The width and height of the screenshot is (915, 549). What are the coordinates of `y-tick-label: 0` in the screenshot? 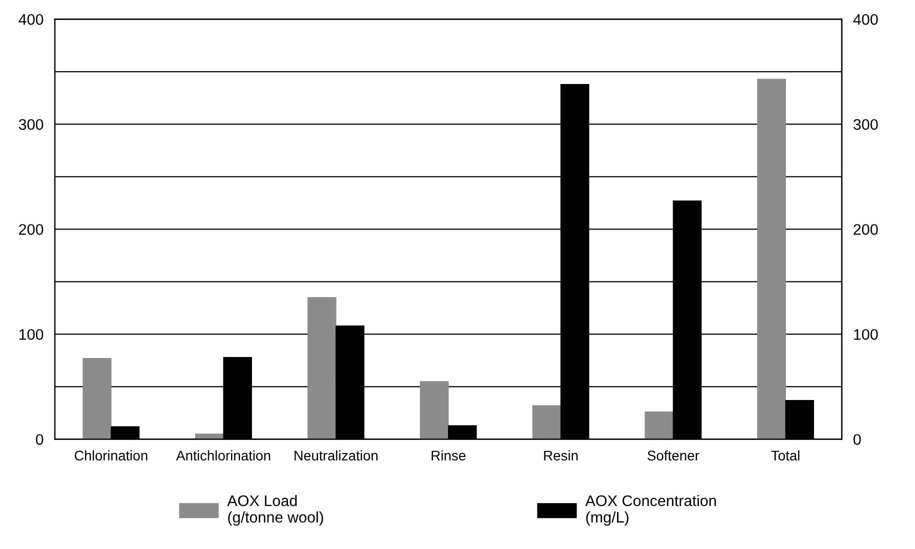 It's located at (40, 439).